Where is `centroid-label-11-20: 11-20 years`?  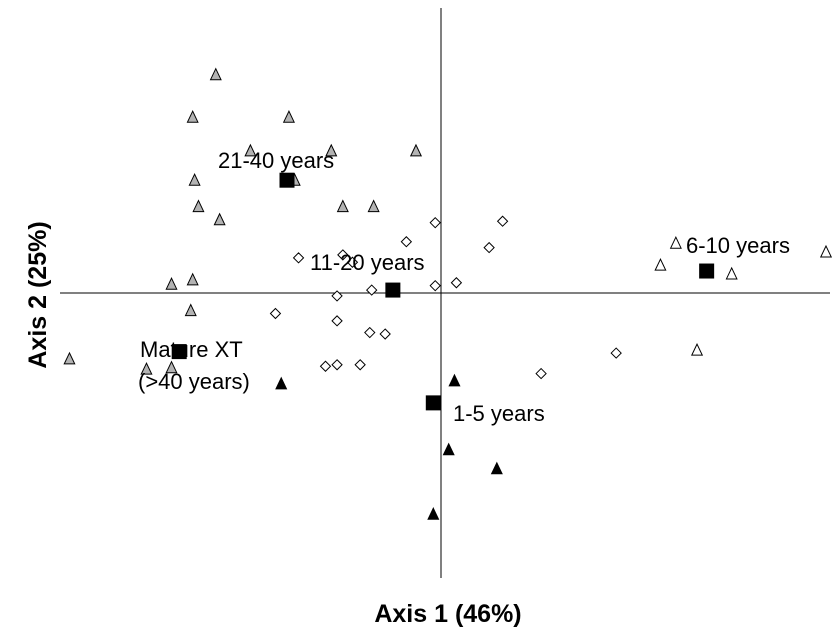
centroid-label-11-20: 11-20 years is located at coordinates (367, 262).